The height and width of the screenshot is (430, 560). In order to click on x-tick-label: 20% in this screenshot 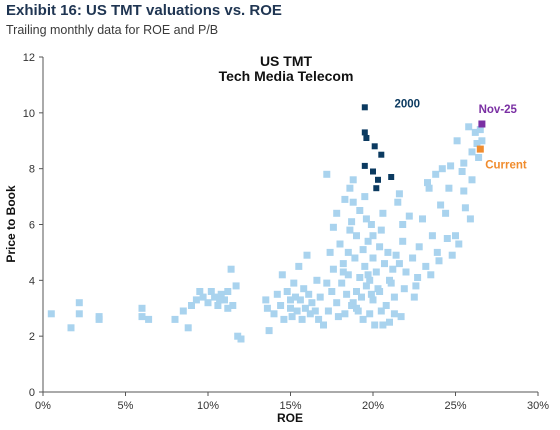, I will do `click(373, 406)`.